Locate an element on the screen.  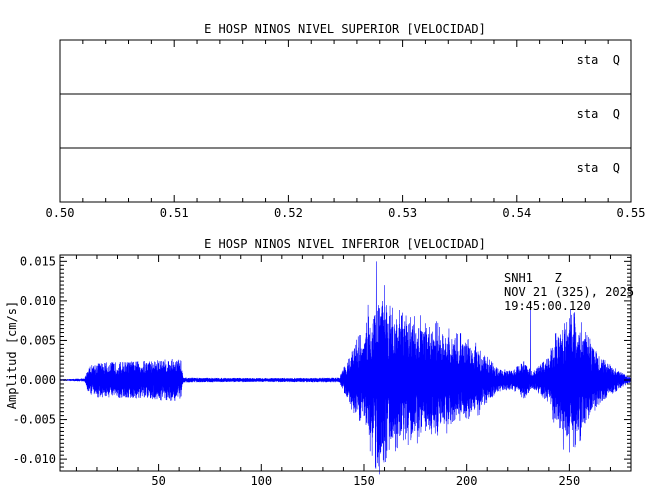
y-tick-label: 0.015 is located at coordinates (38, 261).